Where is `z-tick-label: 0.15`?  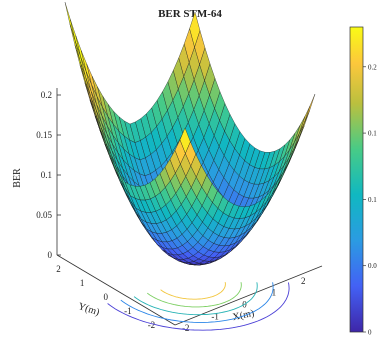 z-tick-label: 0.15 is located at coordinates (44, 135).